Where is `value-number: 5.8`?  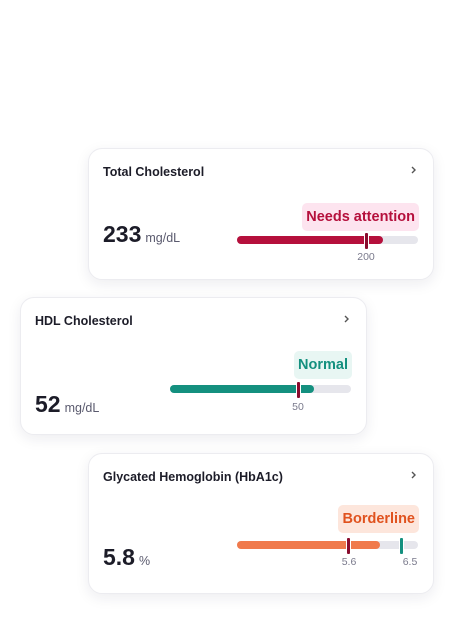
value-number: 5.8 is located at coordinates (119, 557).